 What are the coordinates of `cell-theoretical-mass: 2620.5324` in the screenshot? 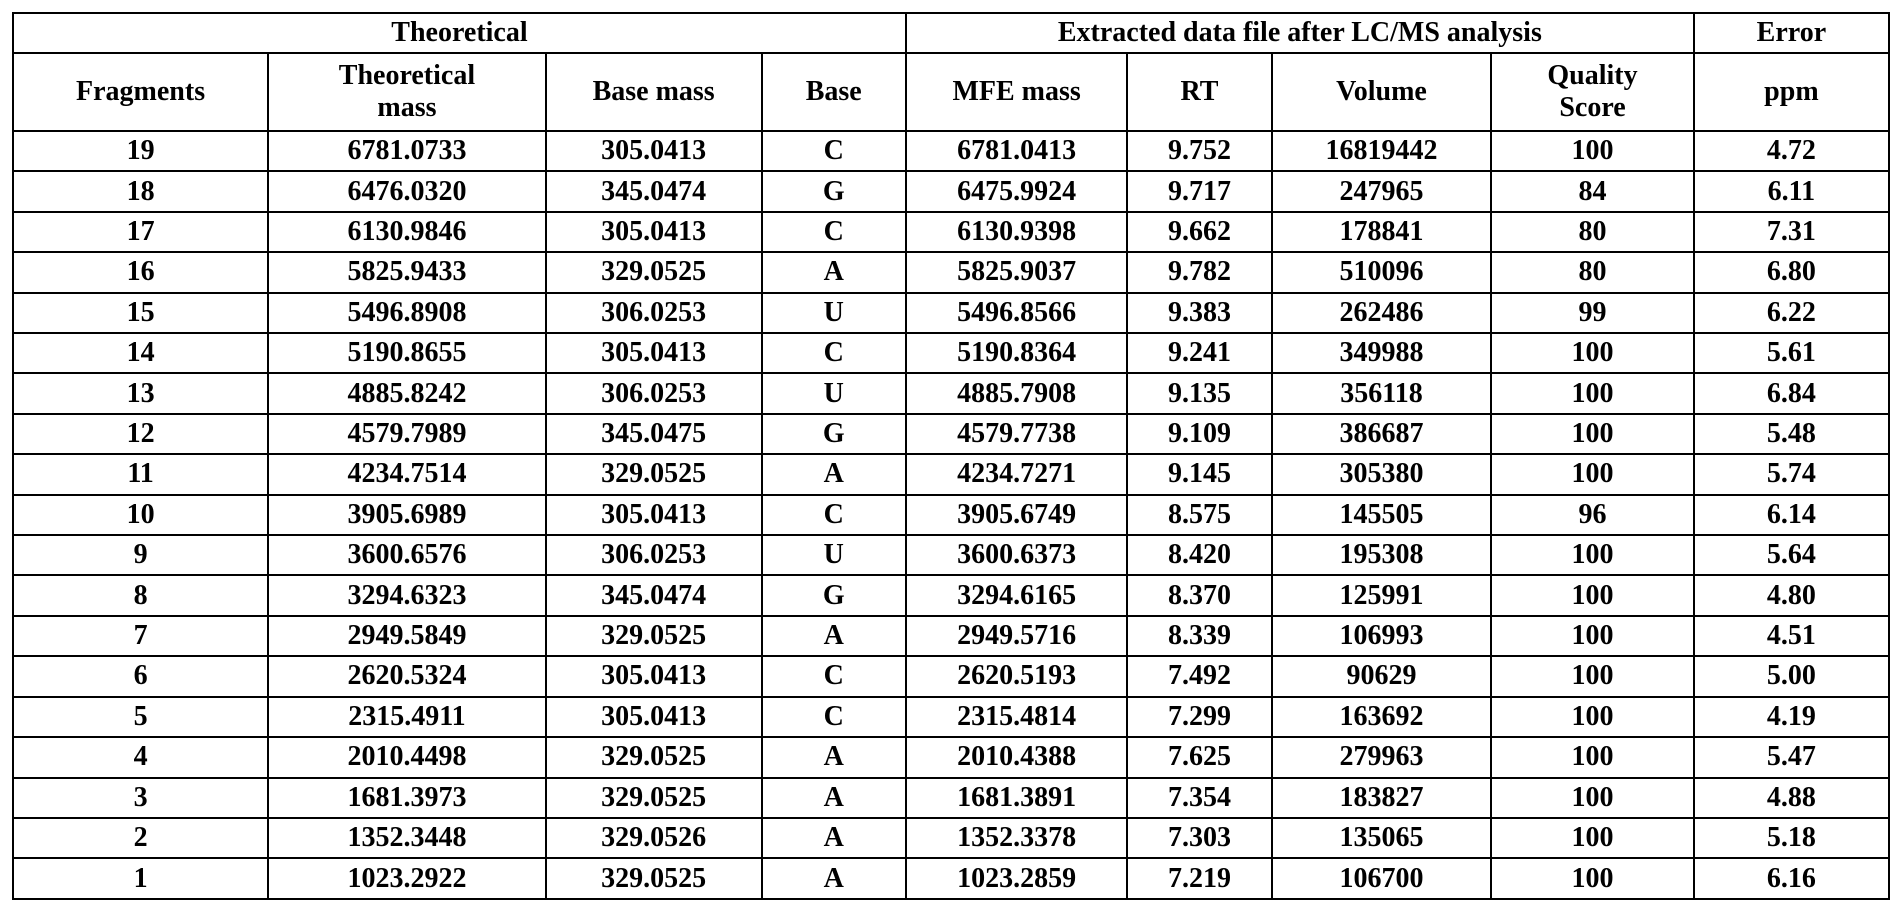 It's located at (407, 676).